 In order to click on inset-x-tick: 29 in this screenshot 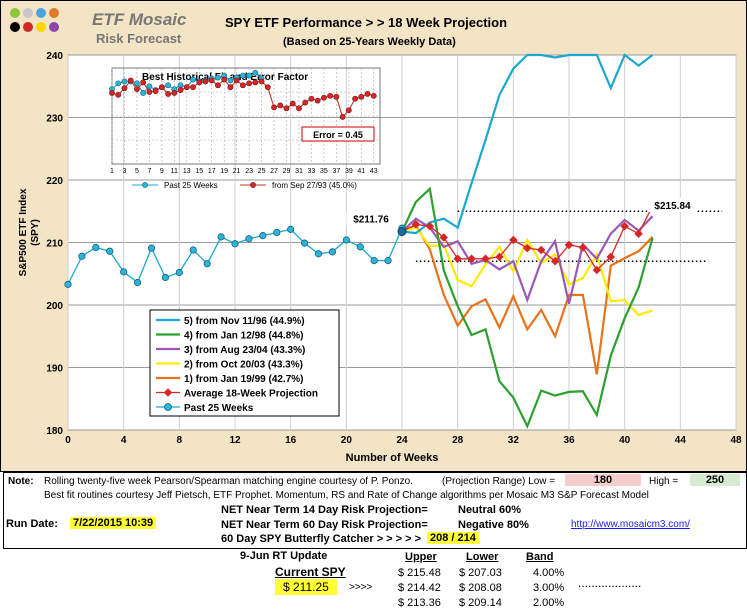, I will do `click(287, 171)`.